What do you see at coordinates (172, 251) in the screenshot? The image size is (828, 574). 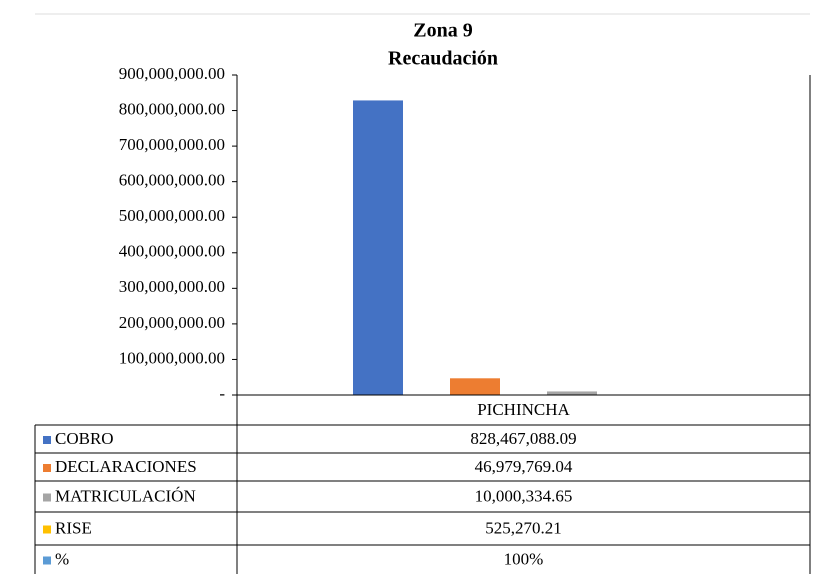 I see `y-tick-label: 400,000,000.00` at bounding box center [172, 251].